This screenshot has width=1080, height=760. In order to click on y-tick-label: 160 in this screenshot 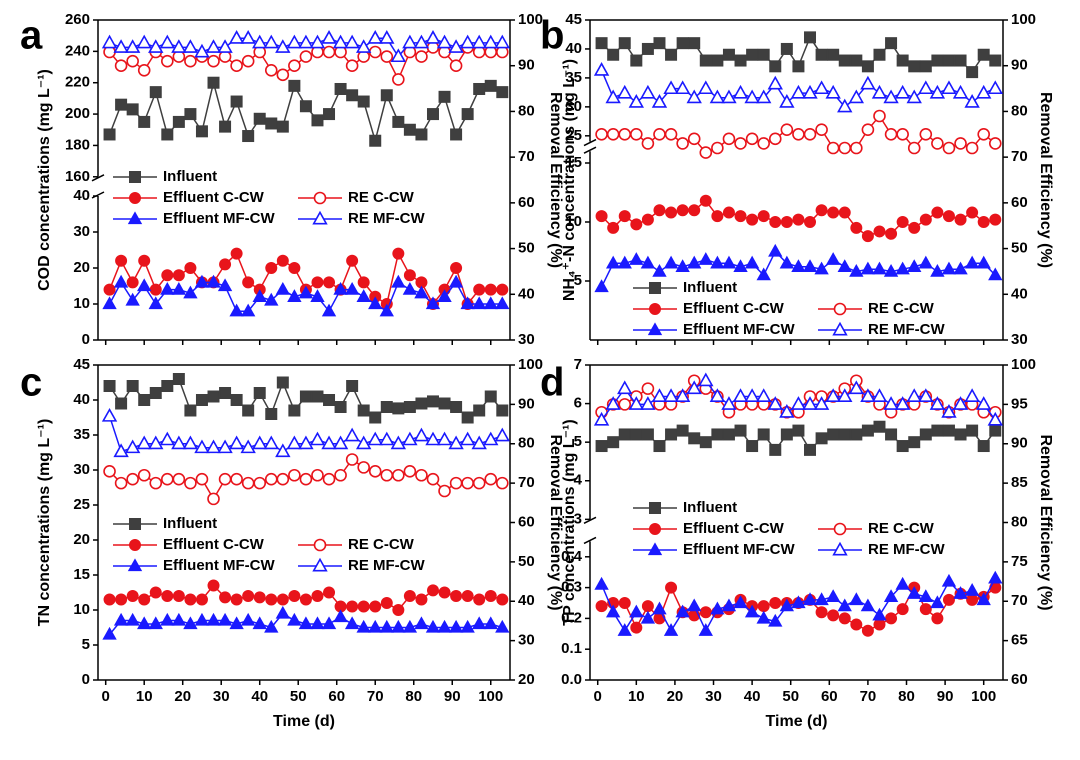, I will do `click(77, 176)`.